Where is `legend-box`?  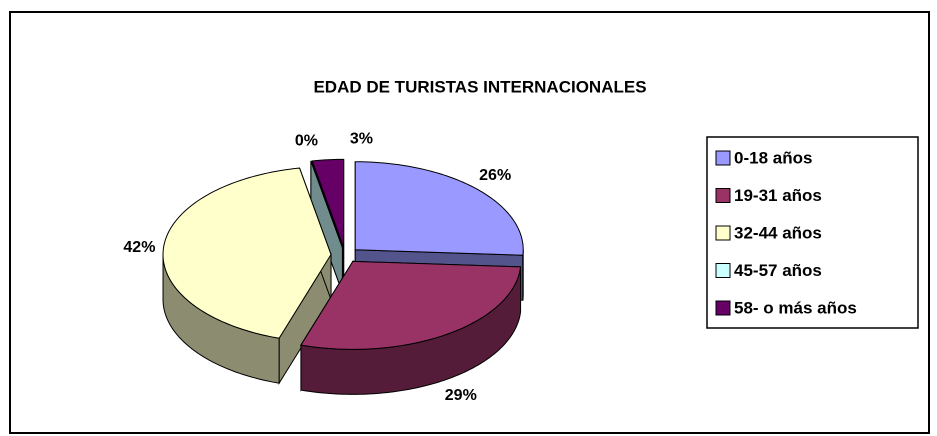
legend-box is located at coordinates (812, 232).